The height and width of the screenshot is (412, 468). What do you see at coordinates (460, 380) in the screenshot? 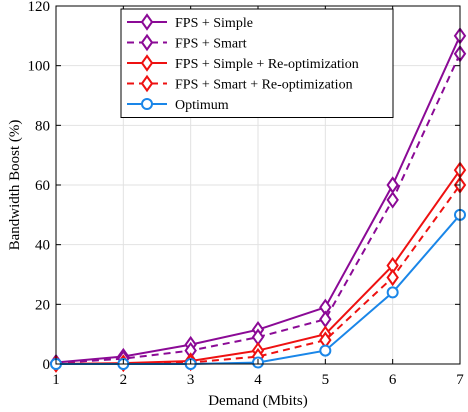
I see `x-tick-label: 7` at bounding box center [460, 380].